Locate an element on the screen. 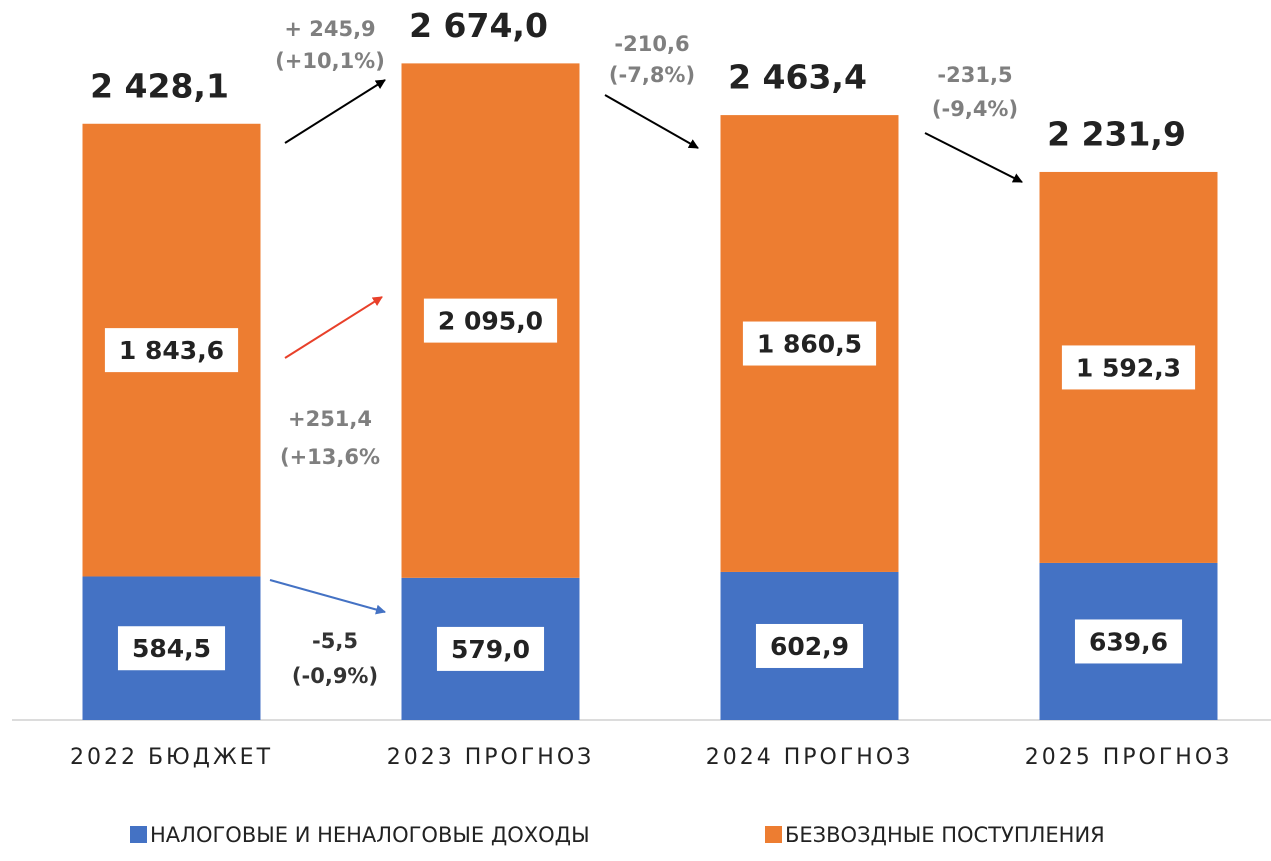 Image resolution: width=1271 pixels, height=861 pixels. annotation: +251,4 is located at coordinates (330, 419).